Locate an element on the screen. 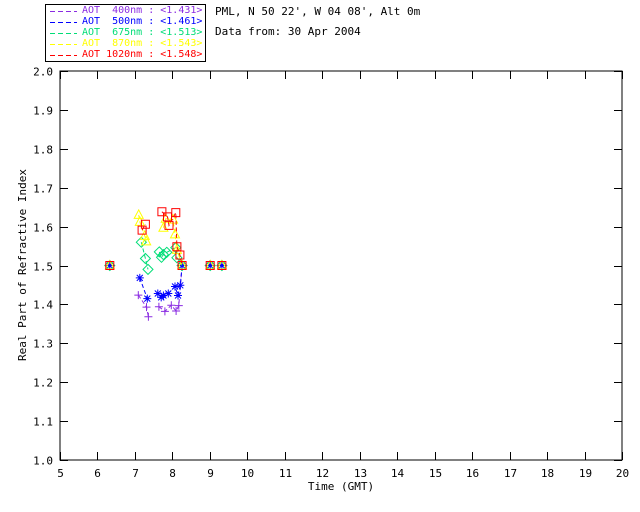  x-tick-label: 18 is located at coordinates (547, 473).